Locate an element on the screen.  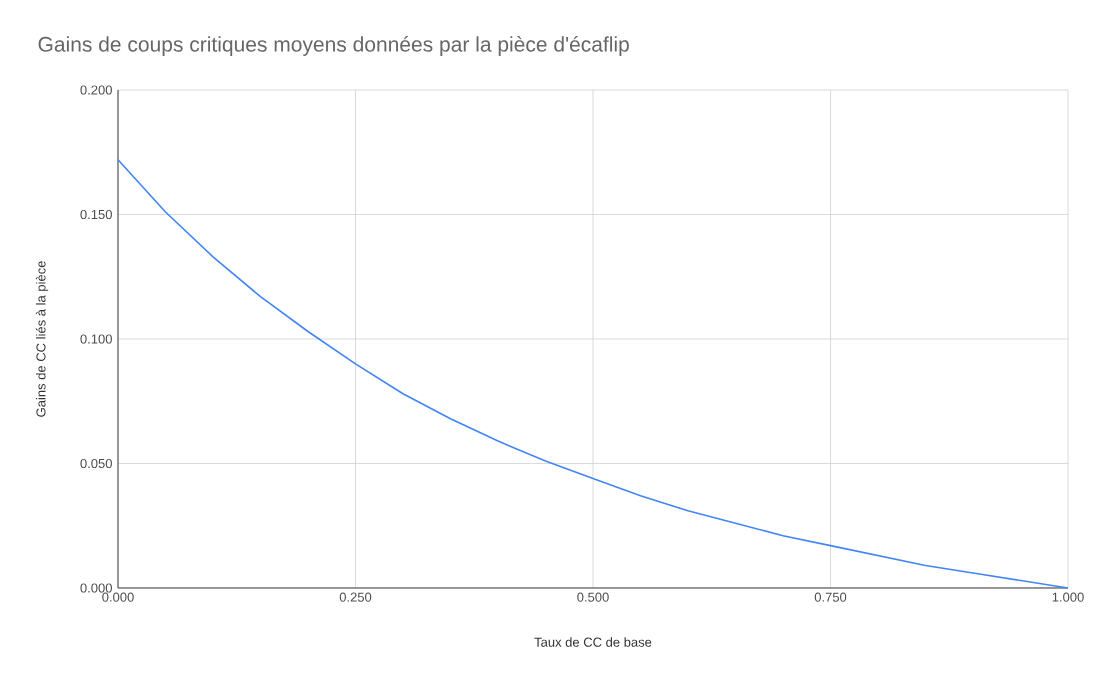
y-tick-label: 0.150 is located at coordinates (96, 214).